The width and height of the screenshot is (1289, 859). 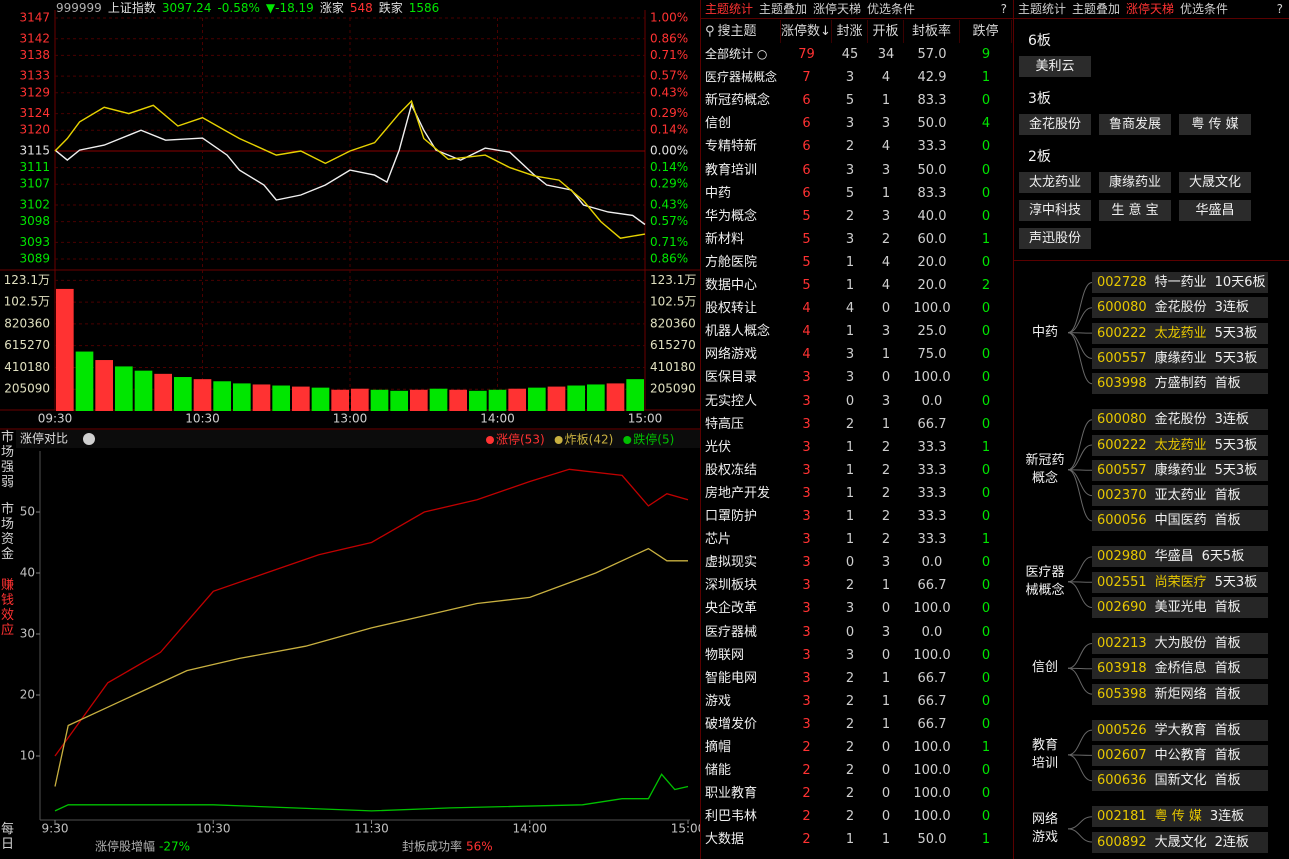 What do you see at coordinates (806, 31) in the screenshot?
I see `column-header: 涨停数↓` at bounding box center [806, 31].